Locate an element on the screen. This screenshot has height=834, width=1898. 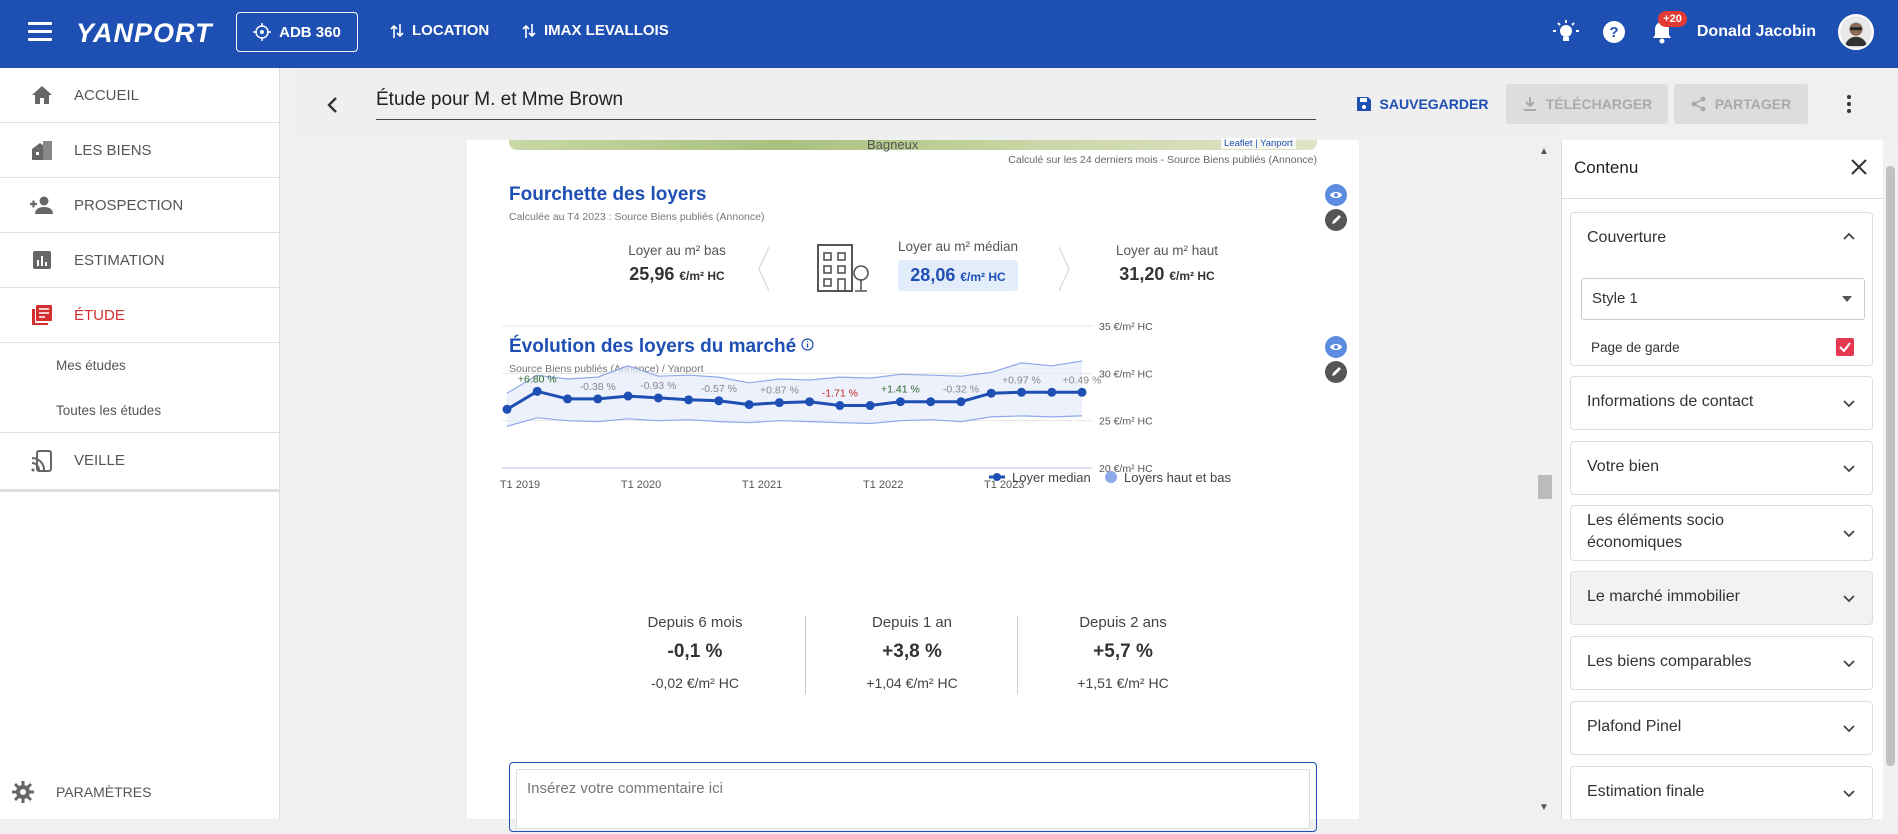
section-marche-immobilier: Le marché immobilier is located at coordinates (1721, 598).